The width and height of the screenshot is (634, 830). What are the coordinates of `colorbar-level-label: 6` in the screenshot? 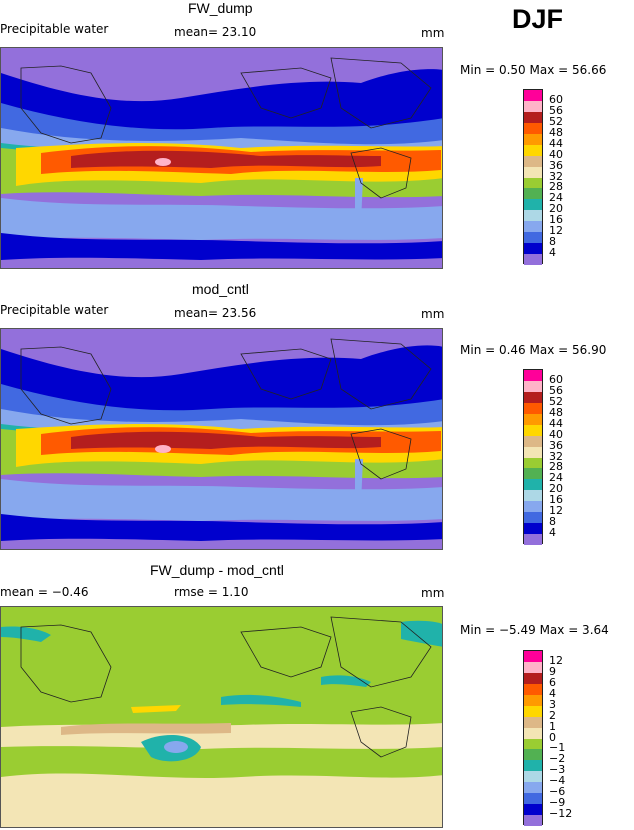 It's located at (552, 682).